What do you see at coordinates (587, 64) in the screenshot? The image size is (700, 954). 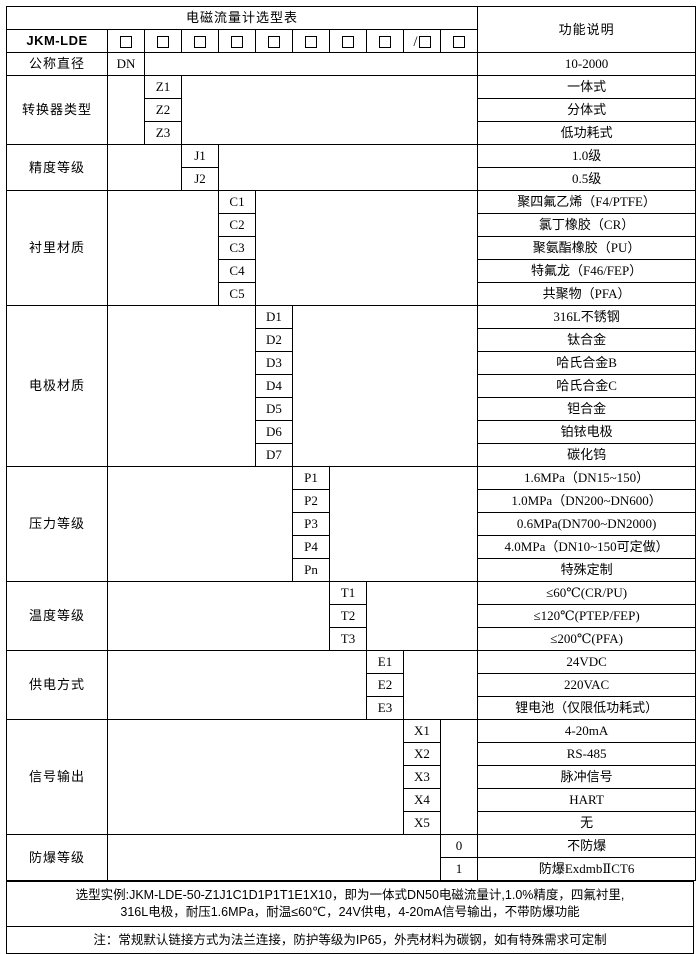 I see `desc-cell: 10-2000` at bounding box center [587, 64].